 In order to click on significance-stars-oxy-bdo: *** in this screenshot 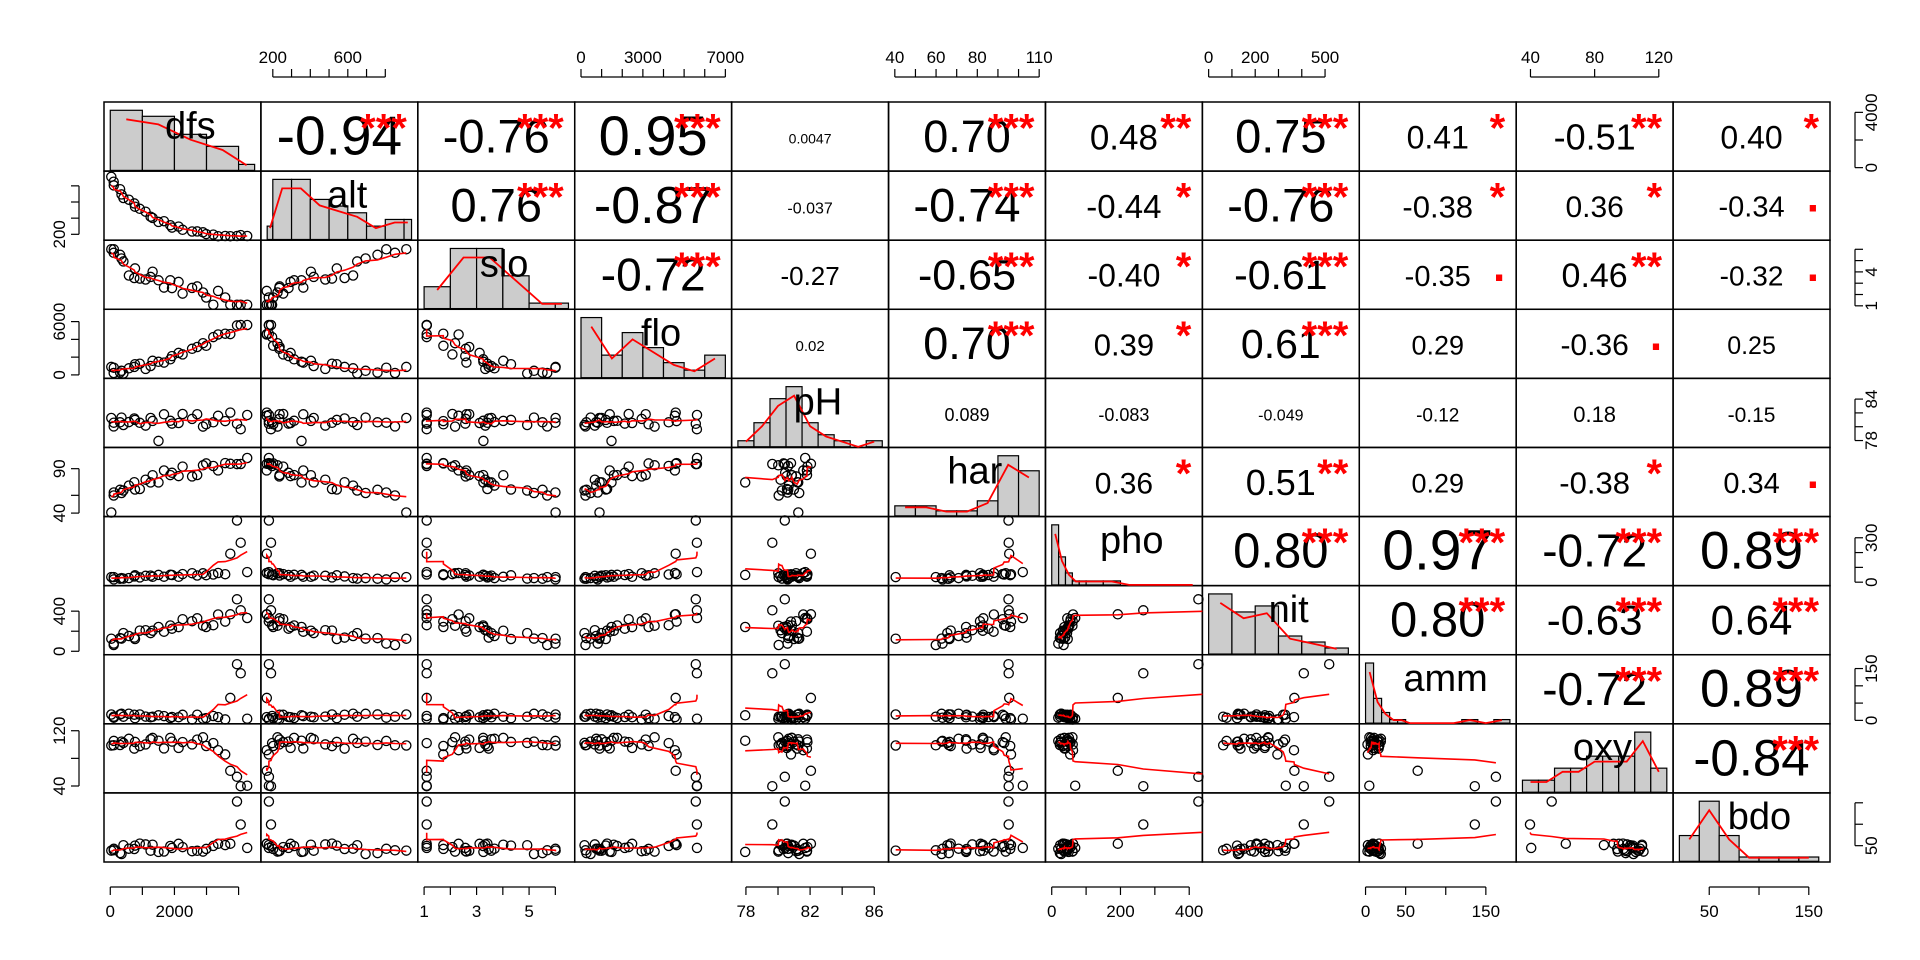, I will do `click(1795, 750)`.